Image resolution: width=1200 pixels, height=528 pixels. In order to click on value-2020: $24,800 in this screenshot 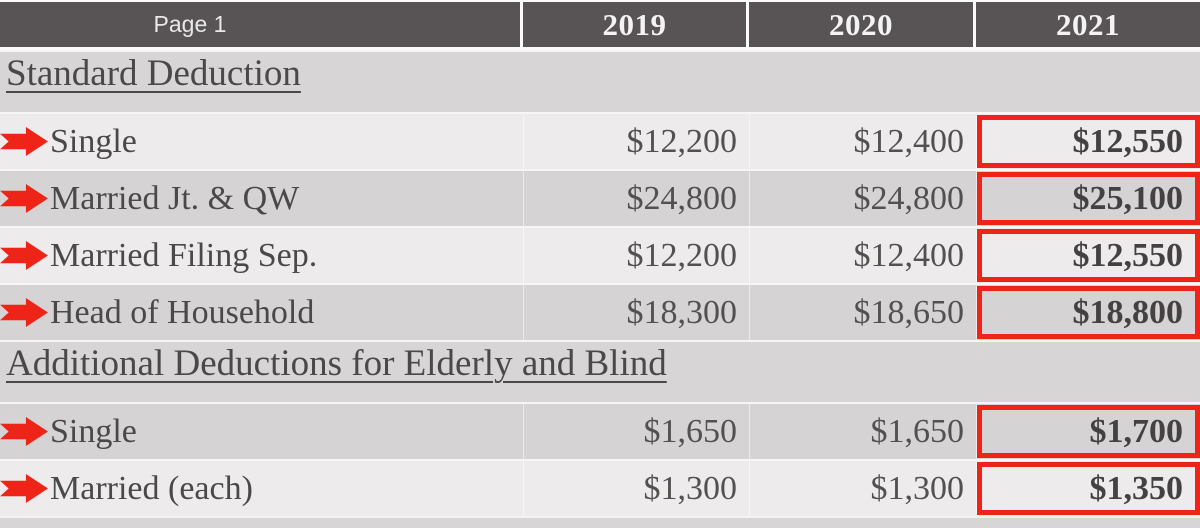, I will do `click(862, 198)`.